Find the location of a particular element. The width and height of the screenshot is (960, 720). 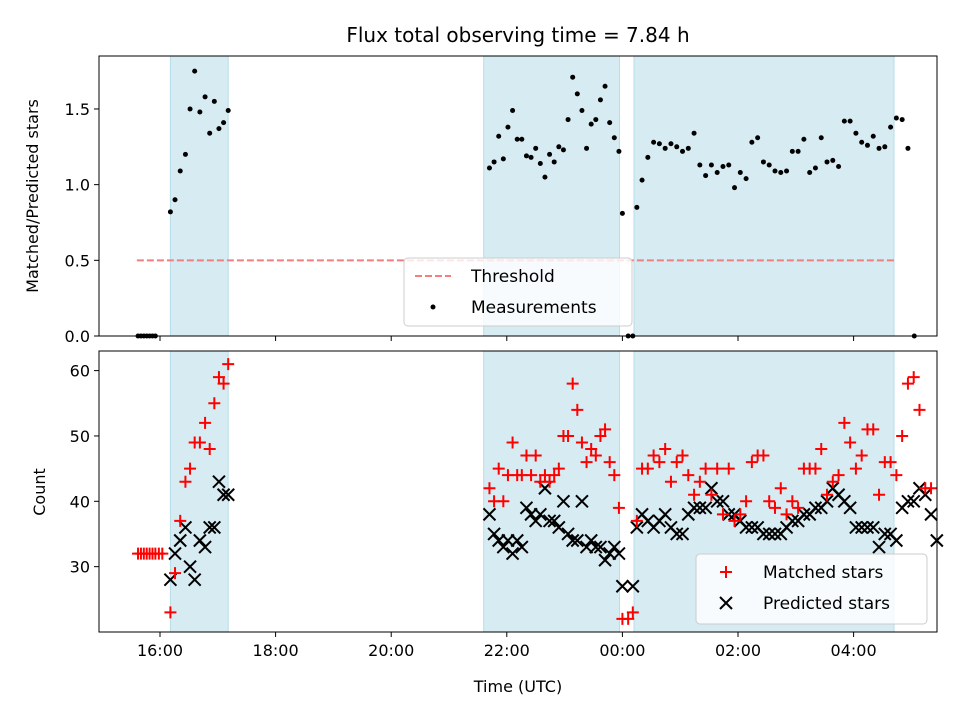

bottom-y-ticks: 30 40 50 60 is located at coordinates (84, 469).